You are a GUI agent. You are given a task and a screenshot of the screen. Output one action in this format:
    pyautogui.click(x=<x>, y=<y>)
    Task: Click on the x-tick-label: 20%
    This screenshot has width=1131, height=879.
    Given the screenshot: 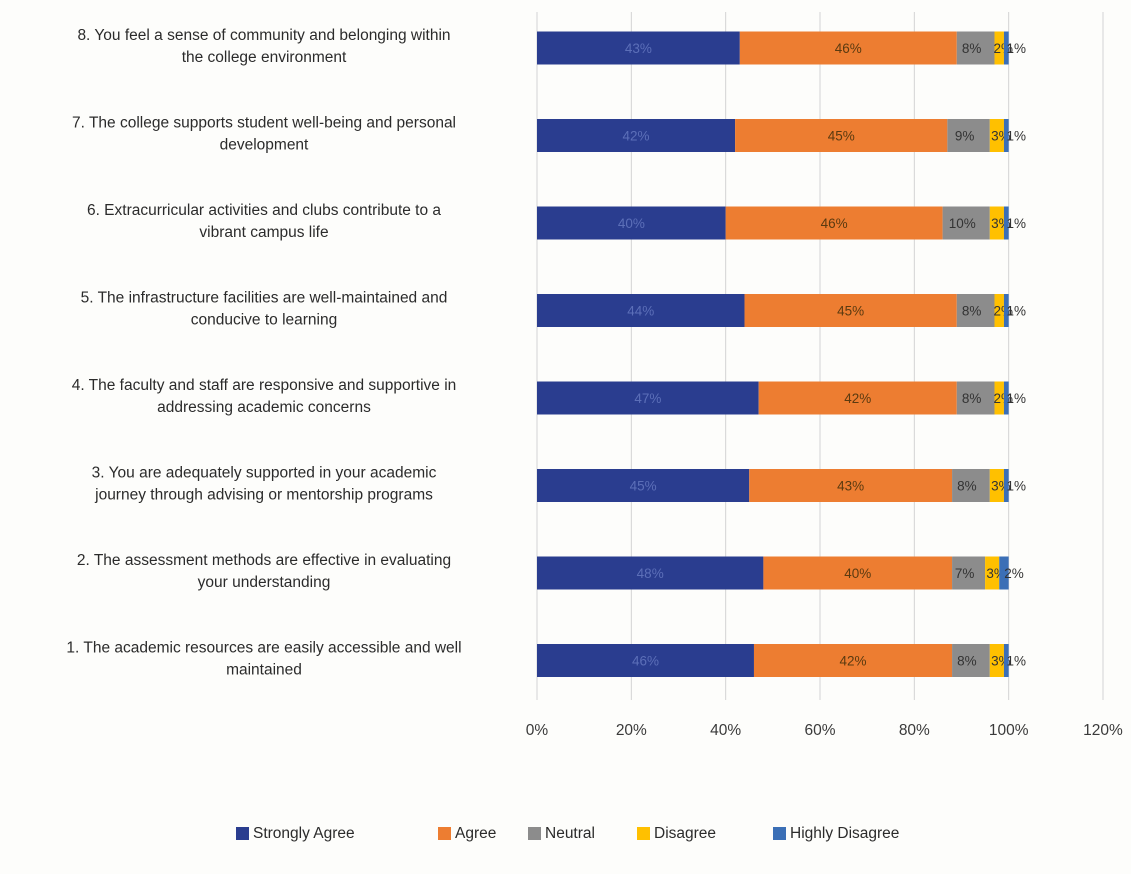 What is the action you would take?
    pyautogui.click(x=631, y=730)
    